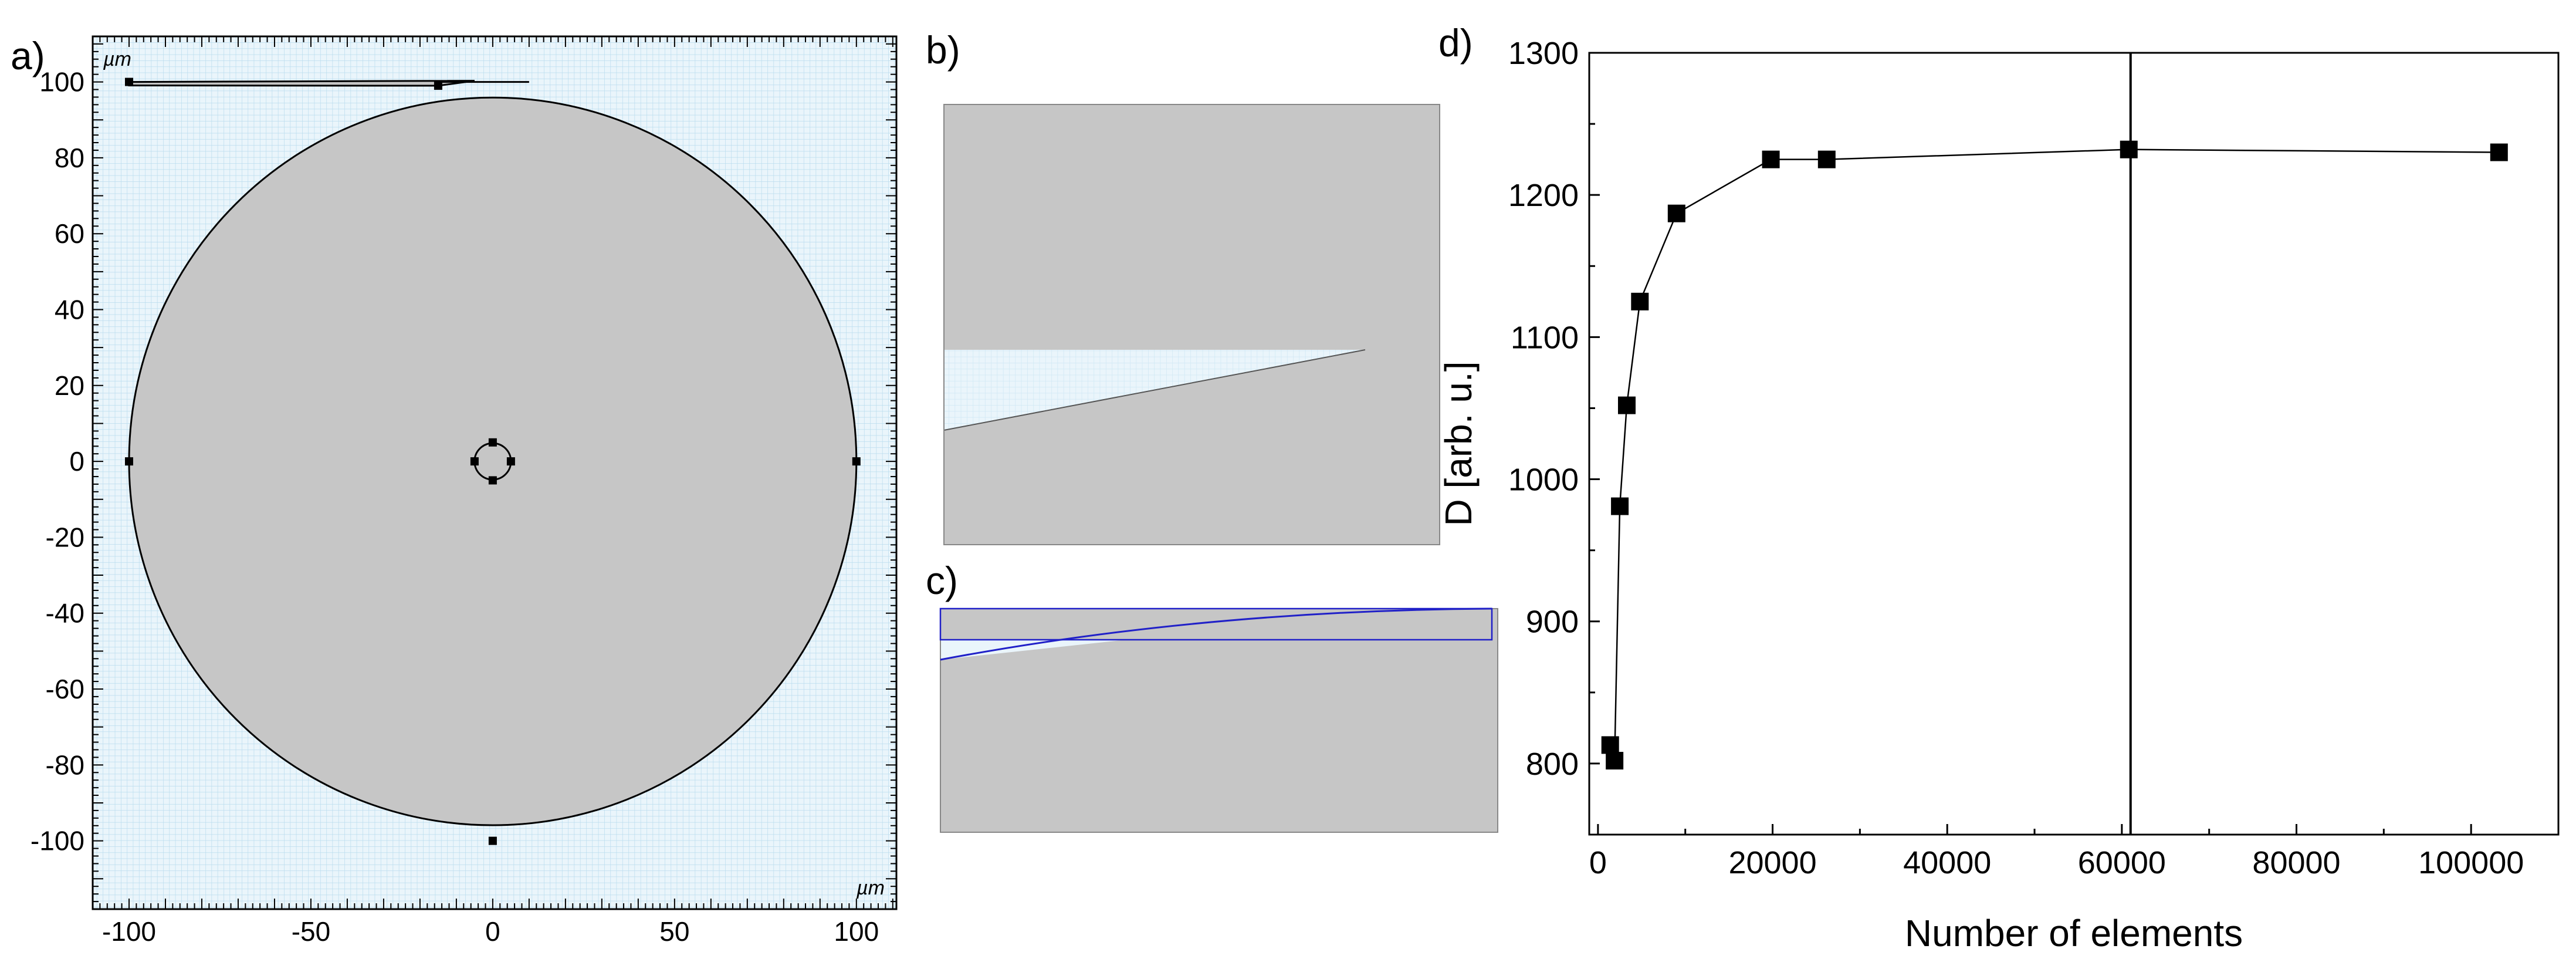 Image resolution: width=2576 pixels, height=969 pixels. I want to click on panel-b, so click(1191, 324).